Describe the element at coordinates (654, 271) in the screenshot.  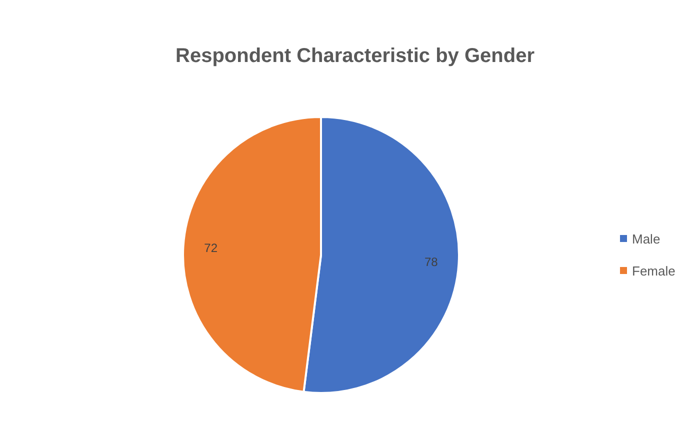
I see `legend-label: Female` at that location.